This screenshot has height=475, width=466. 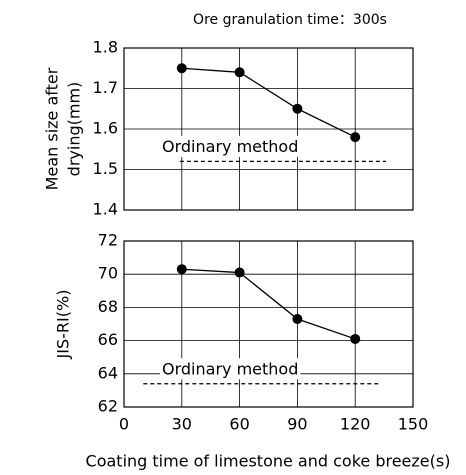 What do you see at coordinates (108, 273) in the screenshot?
I see `y-tick-label: 70` at bounding box center [108, 273].